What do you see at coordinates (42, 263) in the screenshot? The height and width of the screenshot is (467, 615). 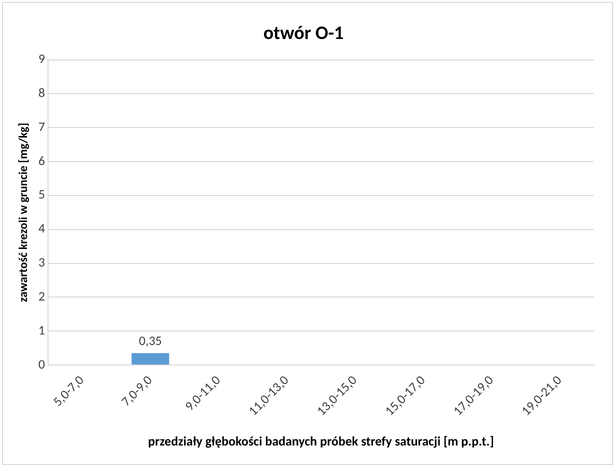 I see `y-tick-label: 3` at bounding box center [42, 263].